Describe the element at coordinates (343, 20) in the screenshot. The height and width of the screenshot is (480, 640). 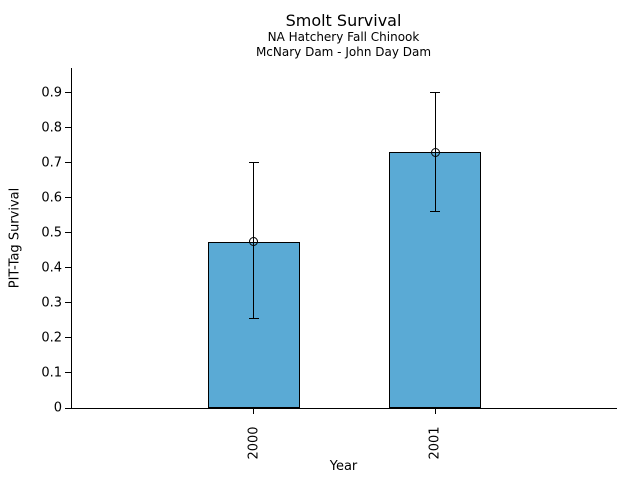
I see `chart-title: Smolt Survival` at that location.